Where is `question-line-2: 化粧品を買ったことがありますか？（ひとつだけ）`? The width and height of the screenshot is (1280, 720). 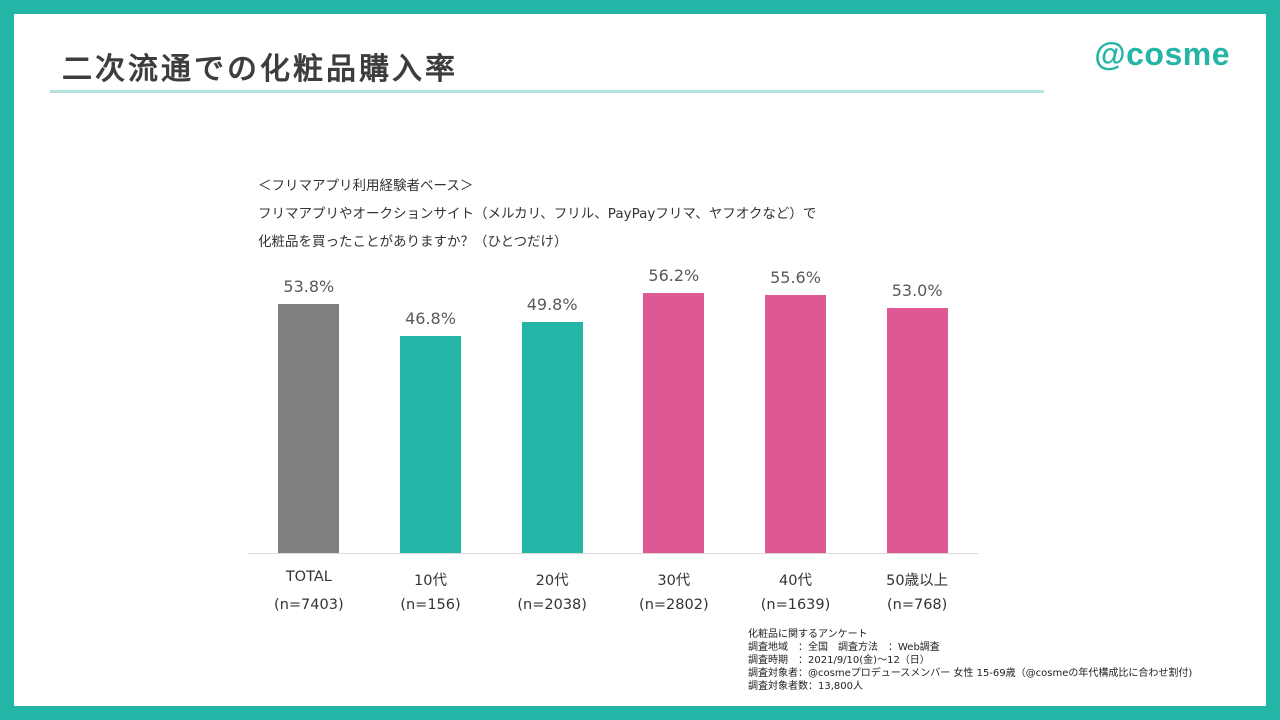
question-line-2: 化粧品を買ったことがありますか？（ひとつだけ） is located at coordinates (413, 242).